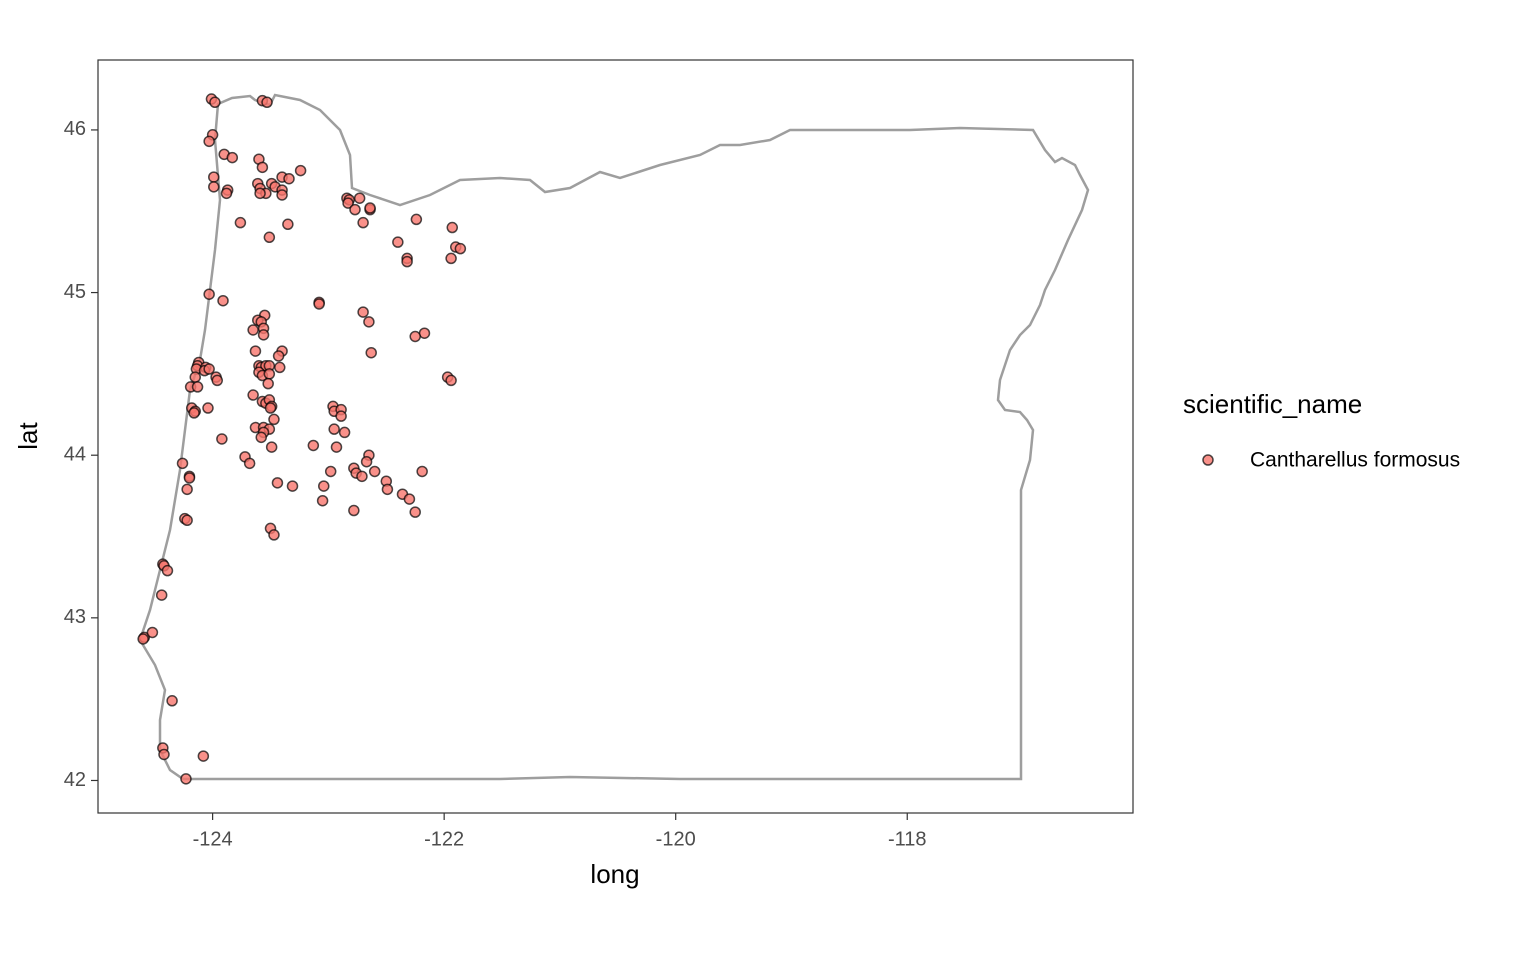  Describe the element at coordinates (75, 617) in the screenshot. I see `y-tick-label: 43` at that location.